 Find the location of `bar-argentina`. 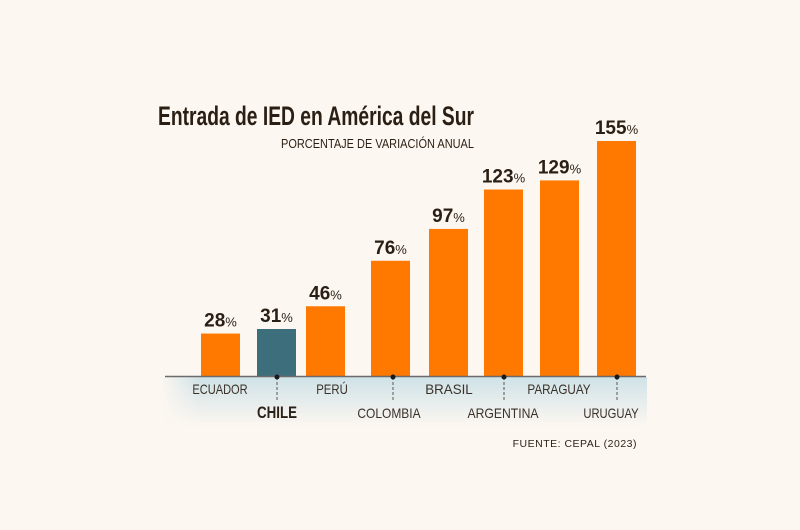

bar-argentina is located at coordinates (503, 282).